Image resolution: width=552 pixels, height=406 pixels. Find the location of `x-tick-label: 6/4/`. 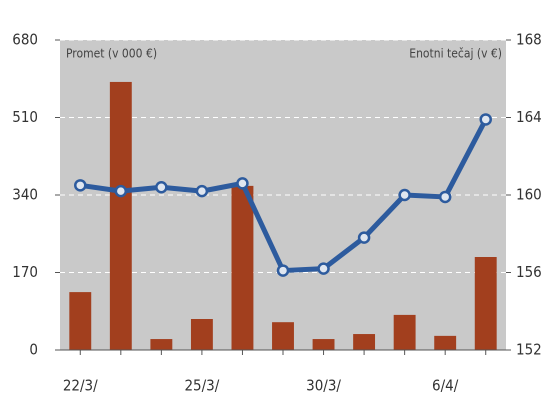

x-tick-label: 6/4/ is located at coordinates (445, 386).